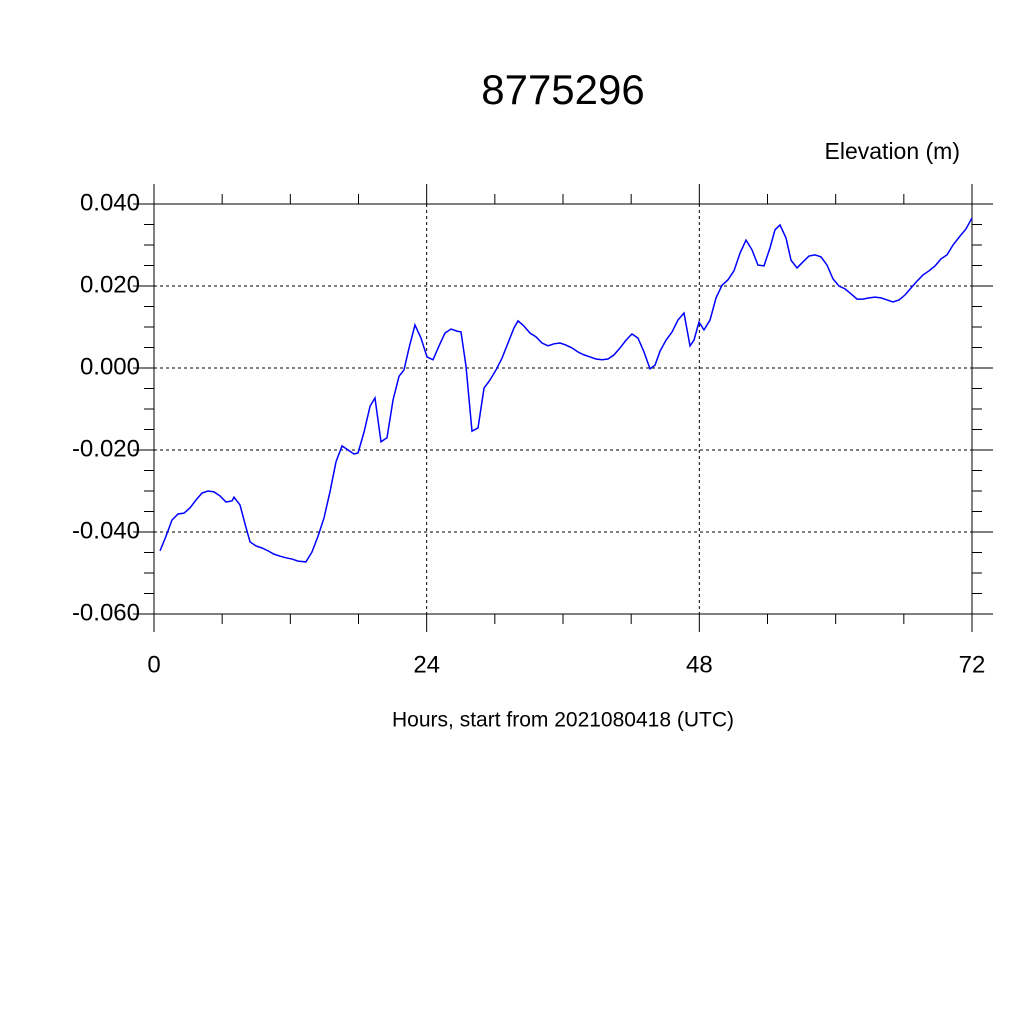 The height and width of the screenshot is (1024, 1024). I want to click on x-tick-label: 72, so click(972, 664).